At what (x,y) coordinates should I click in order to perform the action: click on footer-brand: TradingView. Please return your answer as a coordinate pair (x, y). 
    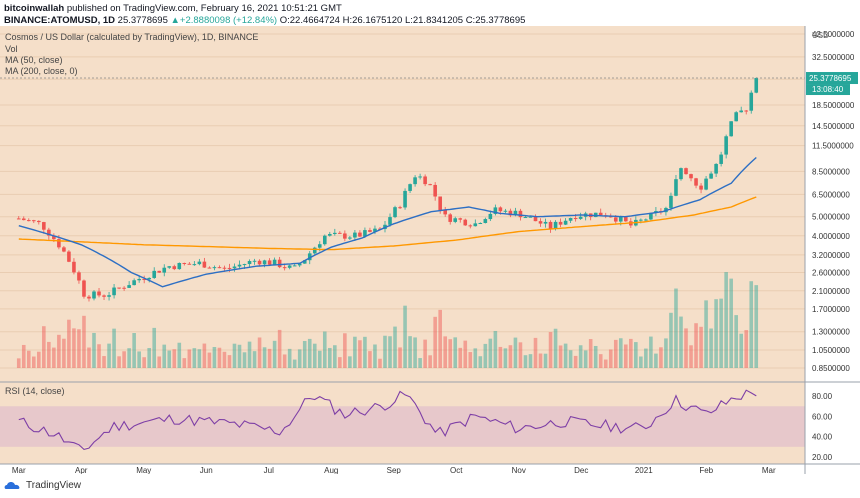
    Looking at the image, I should click on (54, 485).